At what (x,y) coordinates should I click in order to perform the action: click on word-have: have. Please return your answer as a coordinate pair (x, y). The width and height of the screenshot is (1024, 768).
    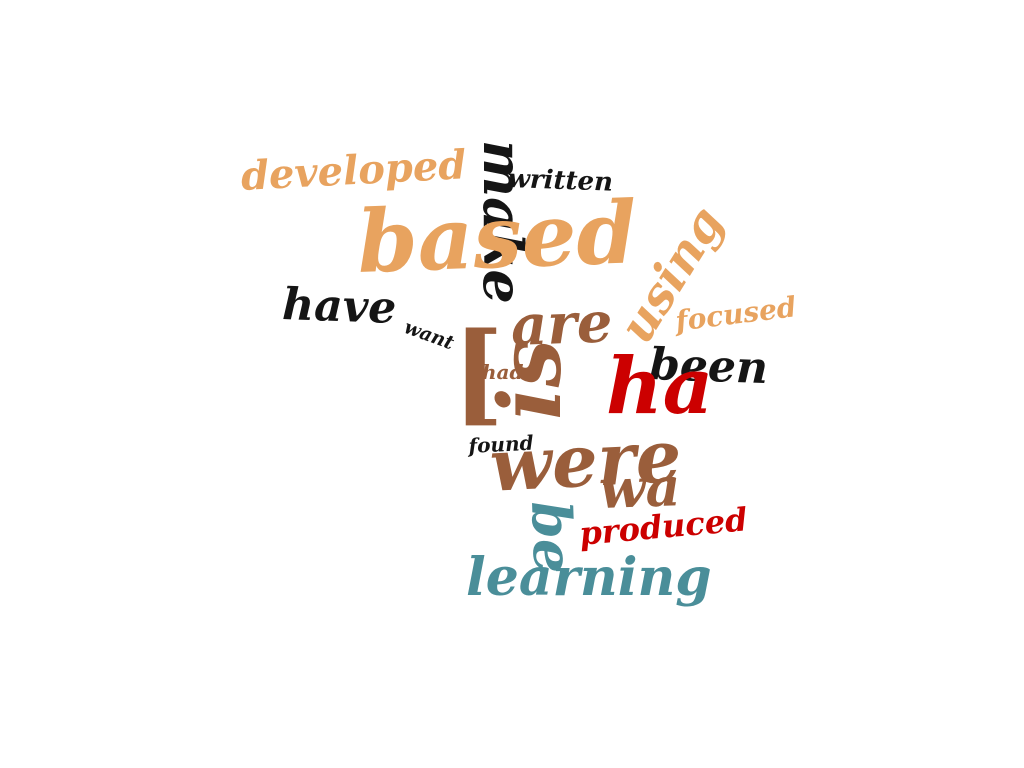
    Looking at the image, I should click on (339, 306).